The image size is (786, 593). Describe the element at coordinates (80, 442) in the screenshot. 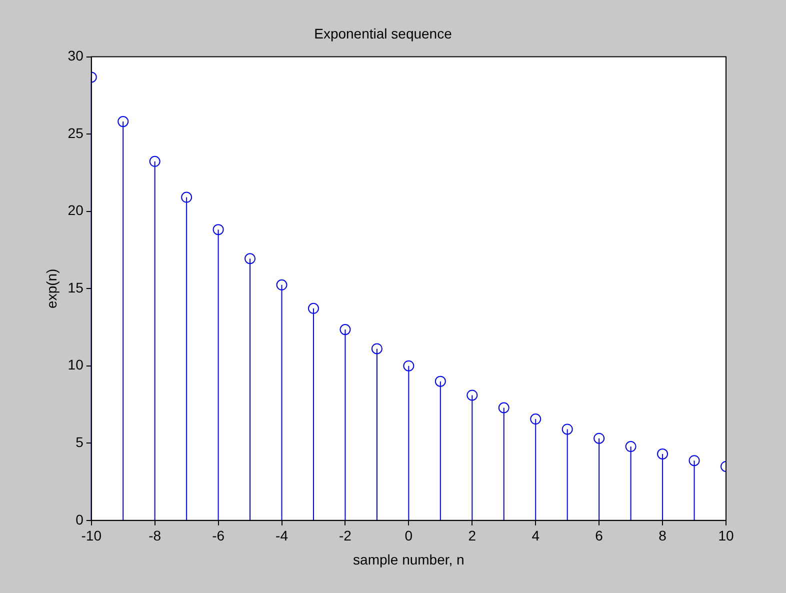

I see `y-tick-label: 5` at that location.